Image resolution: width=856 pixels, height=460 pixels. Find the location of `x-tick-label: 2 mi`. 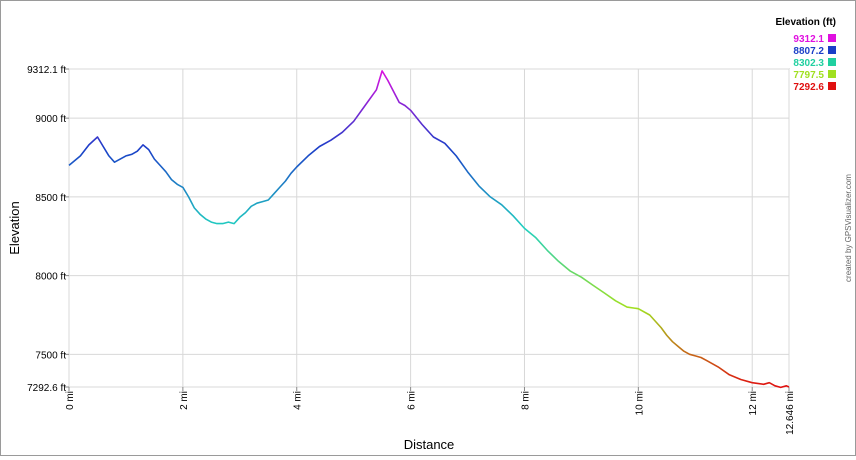

x-tick-label: 2 mi is located at coordinates (184, 400).